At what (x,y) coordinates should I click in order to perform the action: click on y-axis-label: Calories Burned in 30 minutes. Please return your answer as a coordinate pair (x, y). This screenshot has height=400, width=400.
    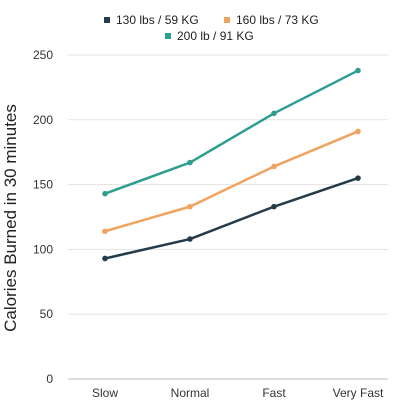
    Looking at the image, I should click on (10, 218).